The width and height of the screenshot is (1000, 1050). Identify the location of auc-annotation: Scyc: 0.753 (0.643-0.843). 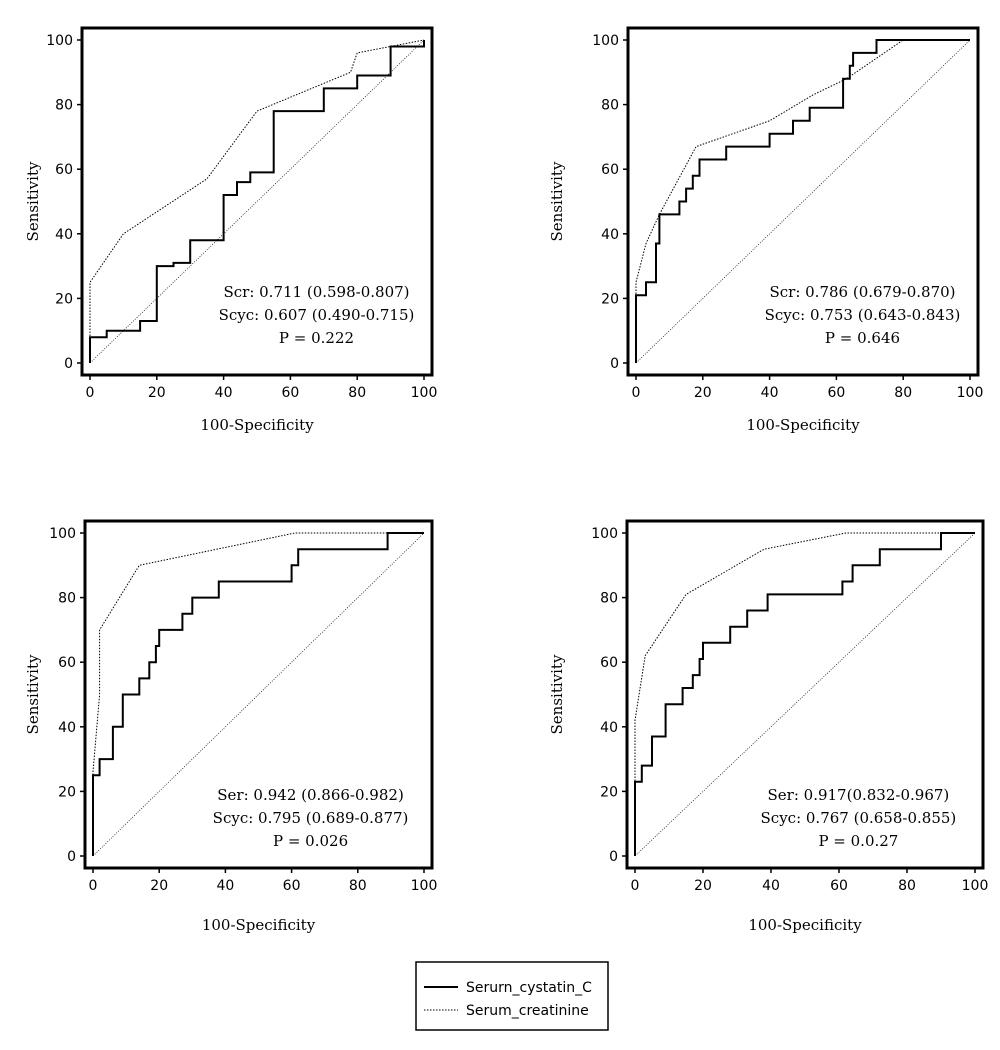
(863, 315).